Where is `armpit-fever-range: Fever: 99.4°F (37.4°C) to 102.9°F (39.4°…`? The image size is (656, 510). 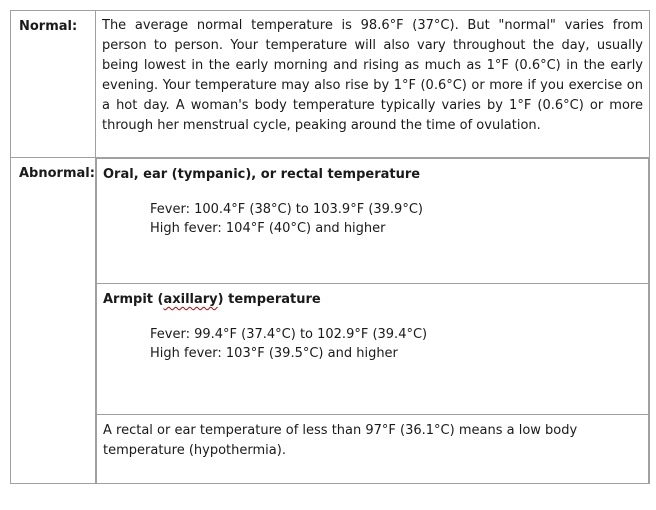 armpit-fever-range: Fever: 99.4°F (37.4°C) to 102.9°F (39.4°… is located at coordinates (289, 334).